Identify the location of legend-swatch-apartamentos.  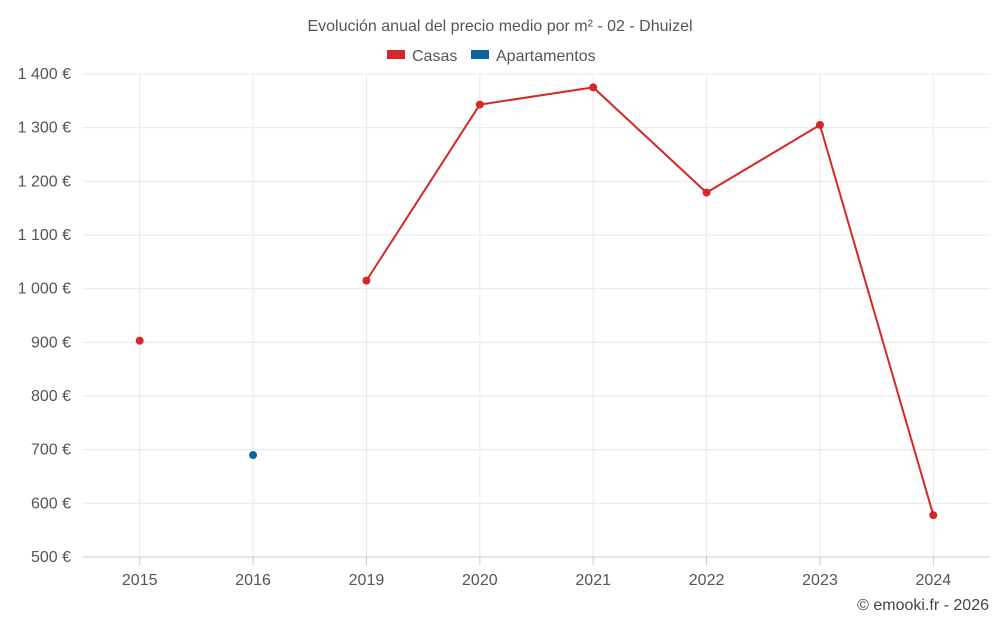
(480, 54).